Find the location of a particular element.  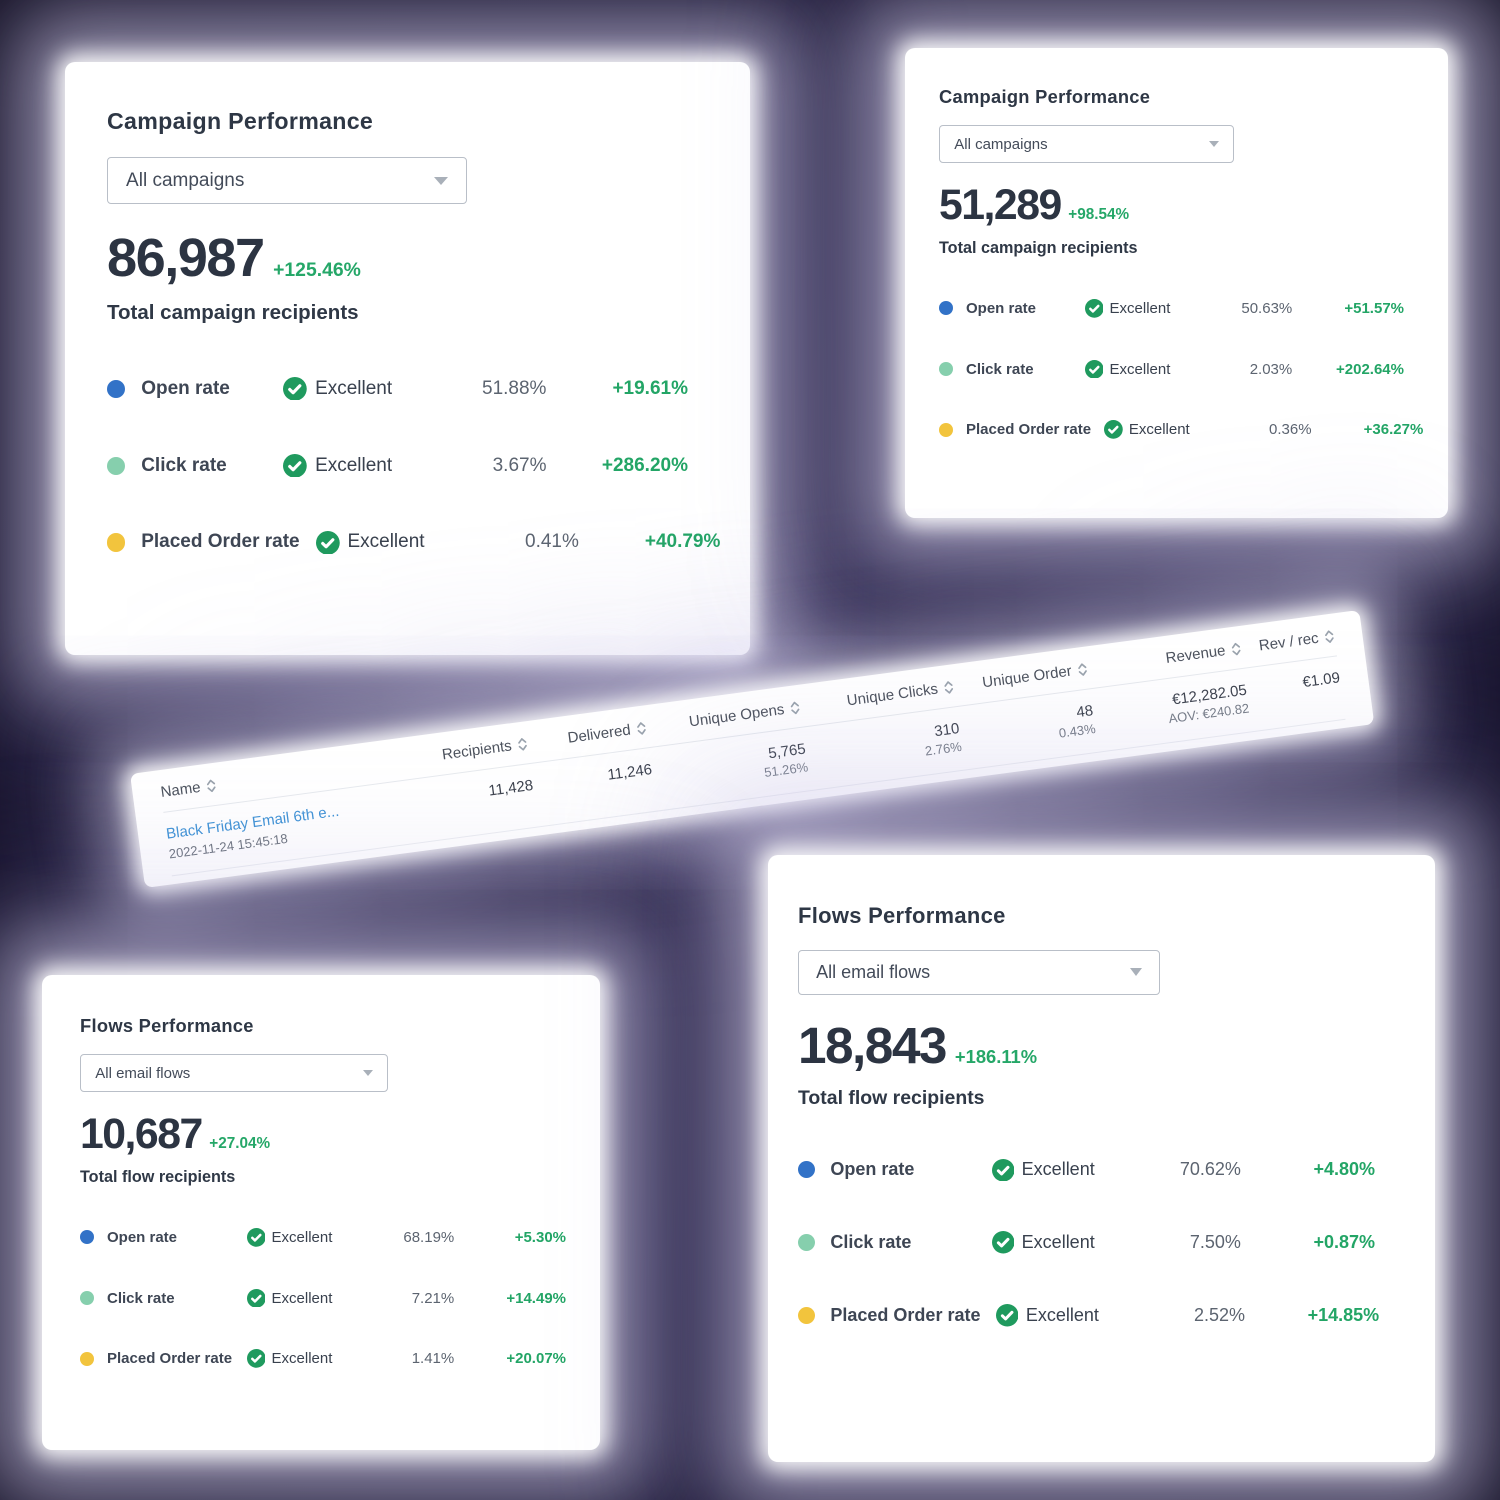

column-header-name: Name is located at coordinates (287, 775).